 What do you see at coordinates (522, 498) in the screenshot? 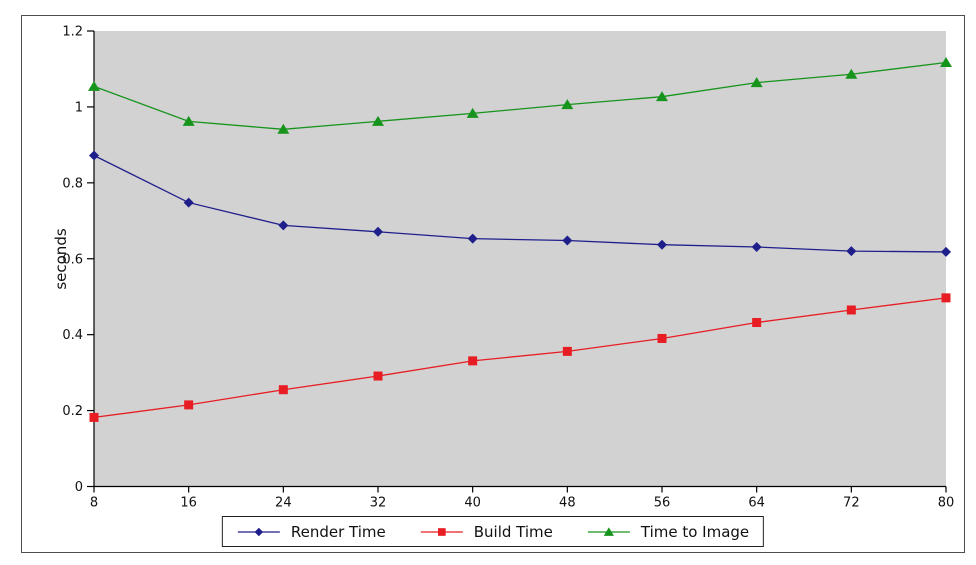
I see `x-axis-ticks: 8 16 24 32 40 48 56 64 72 80` at bounding box center [522, 498].